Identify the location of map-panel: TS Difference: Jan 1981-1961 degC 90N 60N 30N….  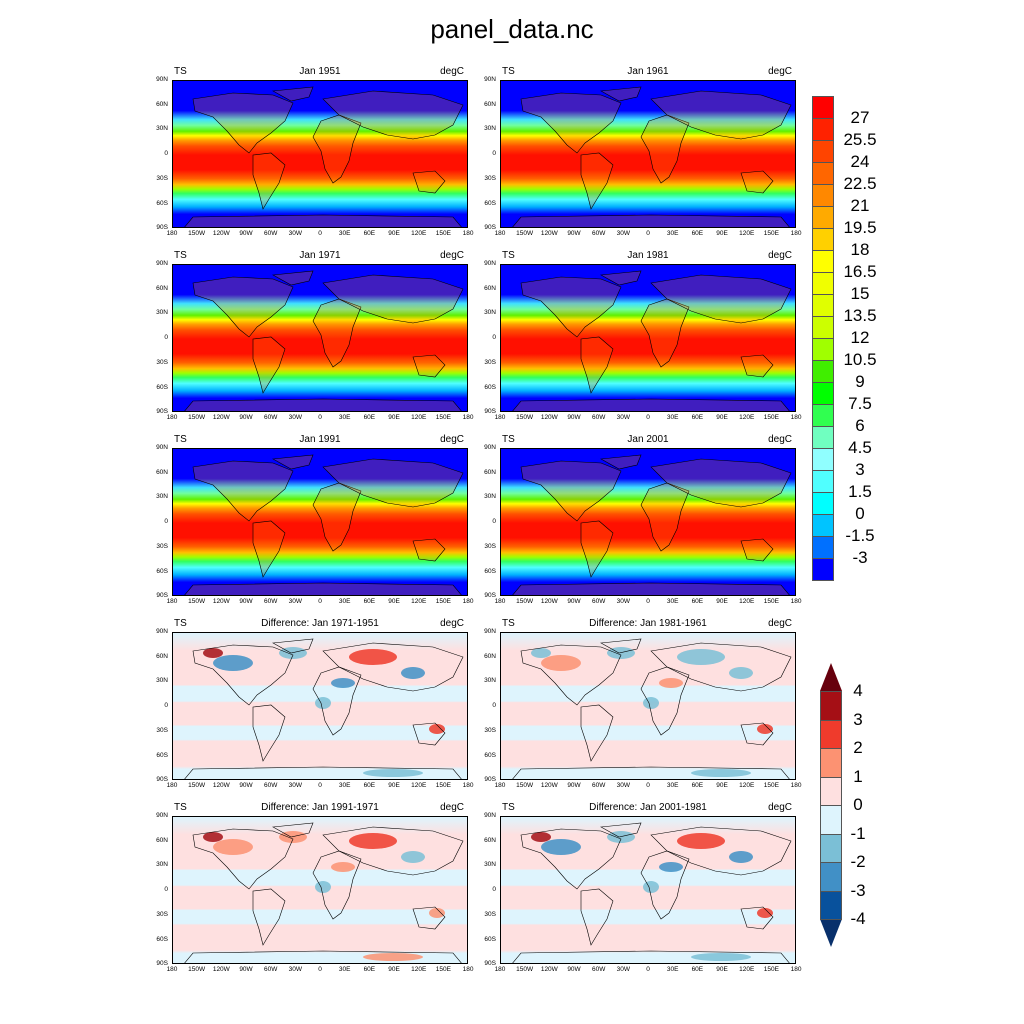
(642, 707).